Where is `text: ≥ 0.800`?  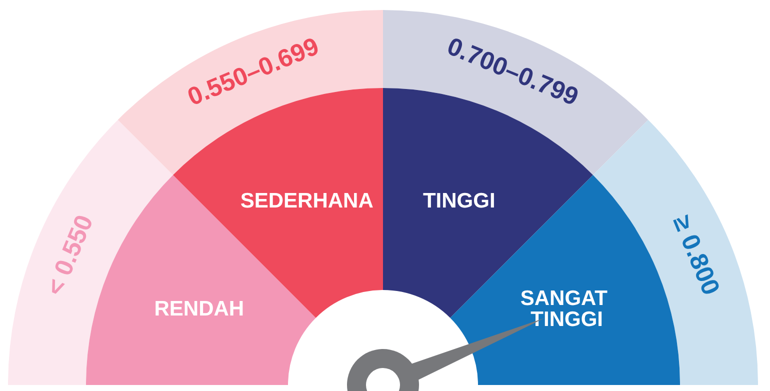 text: ≥ 0.800 is located at coordinates (696, 255).